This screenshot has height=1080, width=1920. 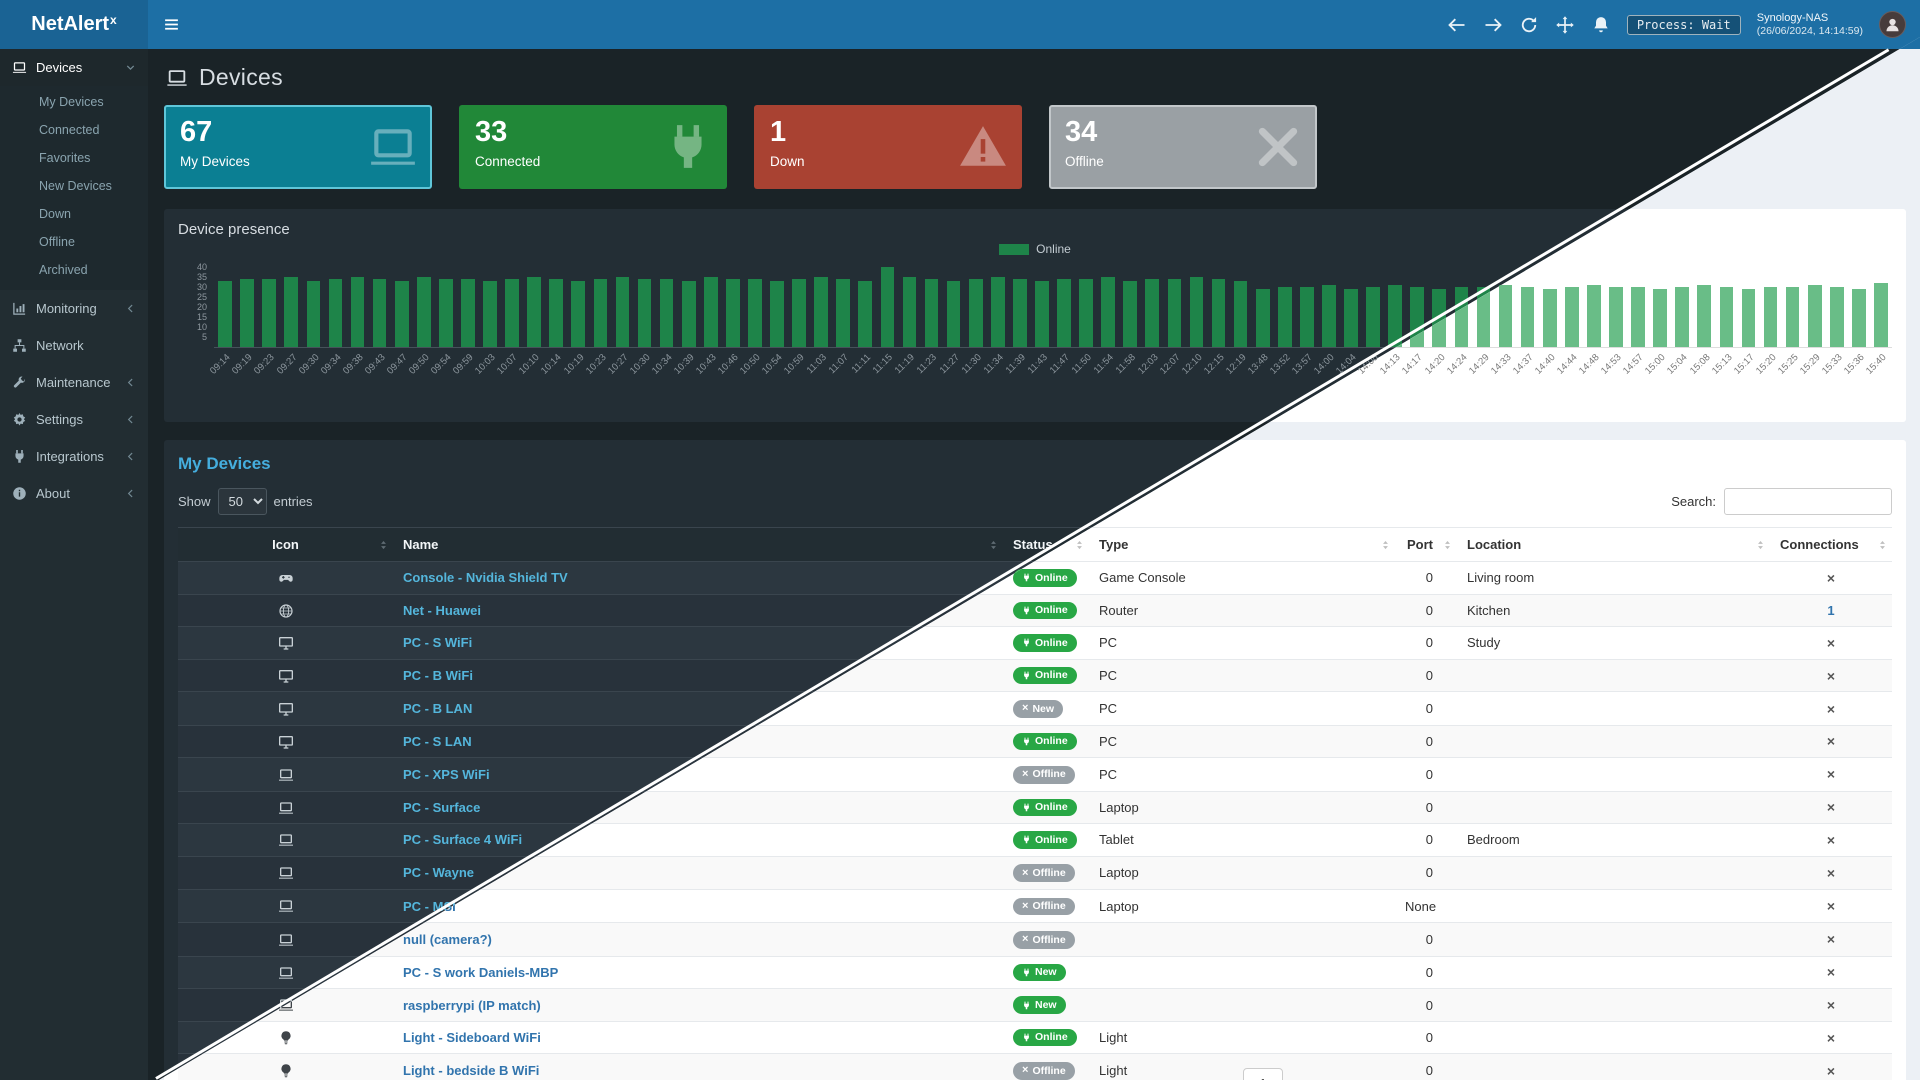 I want to click on sidebar-toggle-button, so click(x=171, y=24).